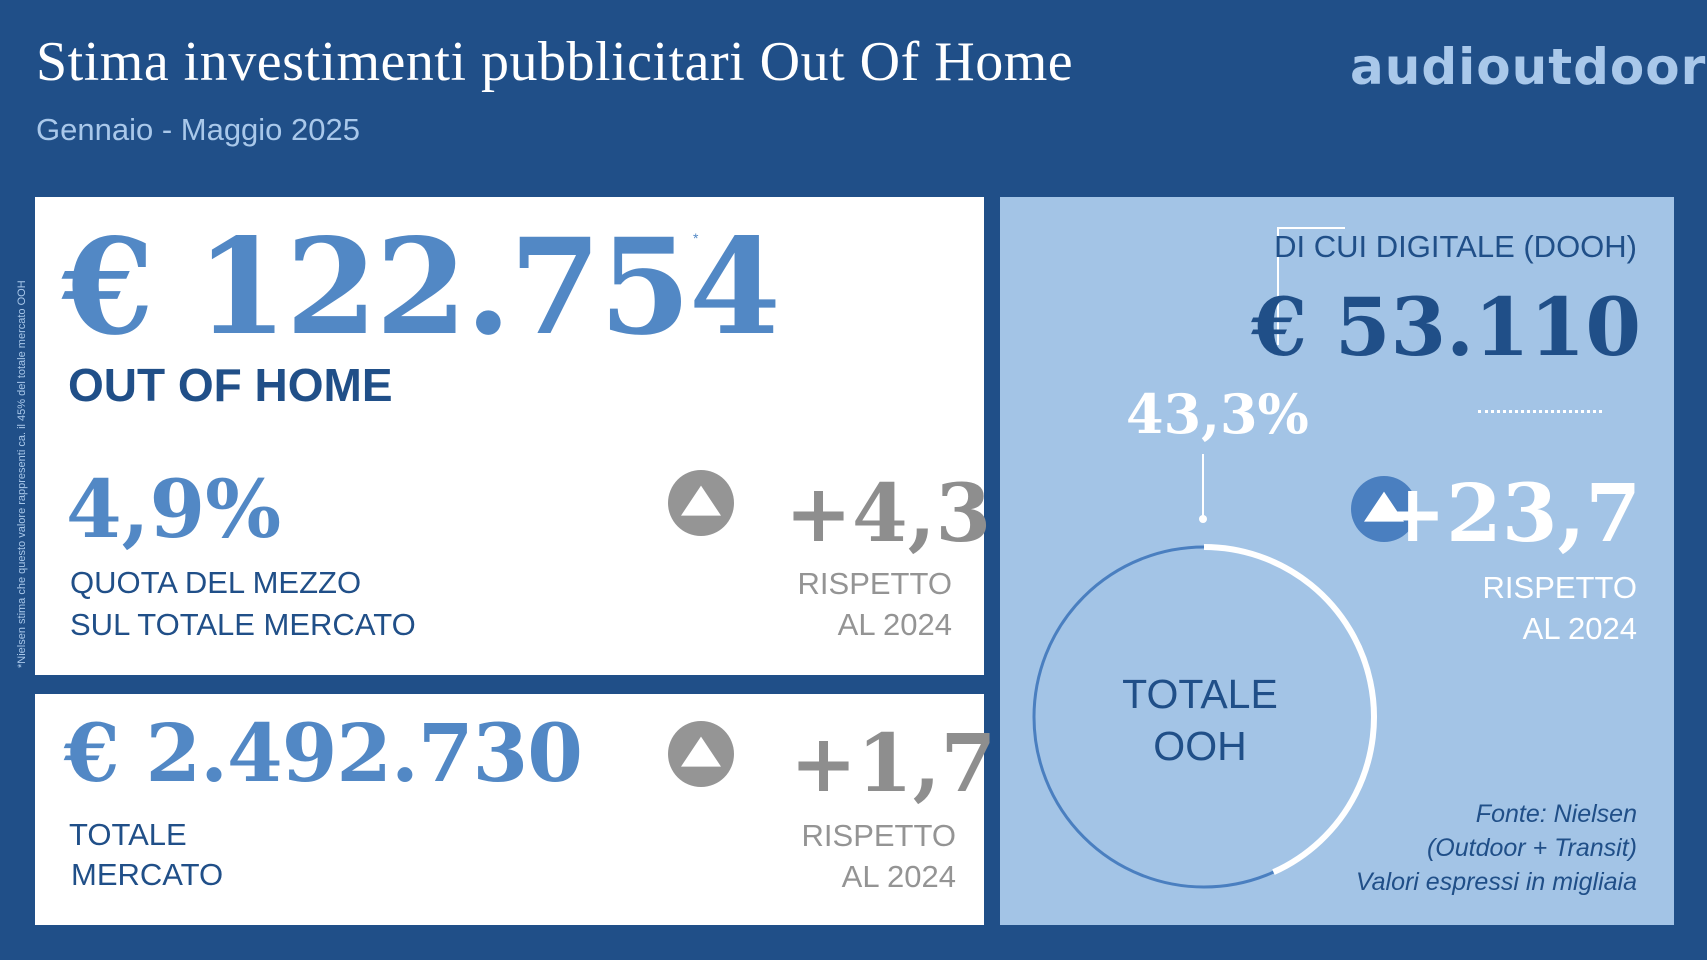 This screenshot has width=1707, height=960. I want to click on source-line3: Valori espressi in migliaia, so click(1496, 882).